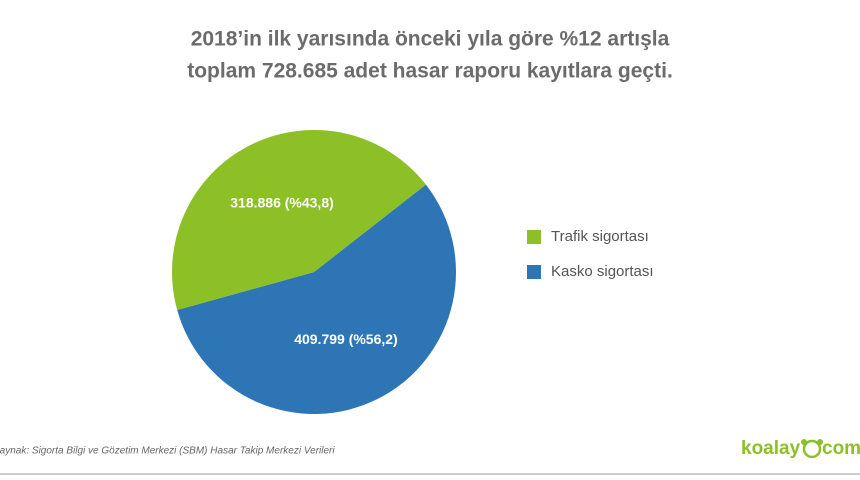 The image size is (860, 480). Describe the element at coordinates (346, 339) in the screenshot. I see `value-label: 409.799 (%56,2)` at that location.